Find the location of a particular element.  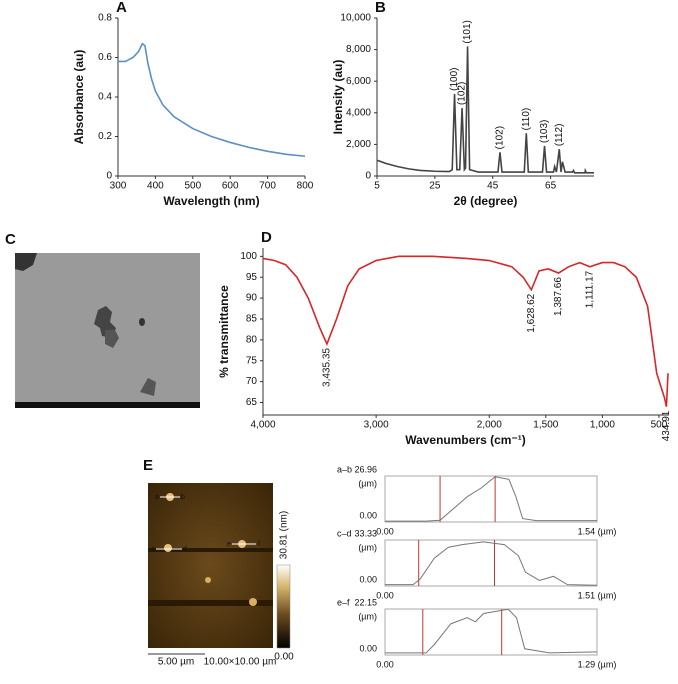

annotation: (110) is located at coordinates (526, 119).